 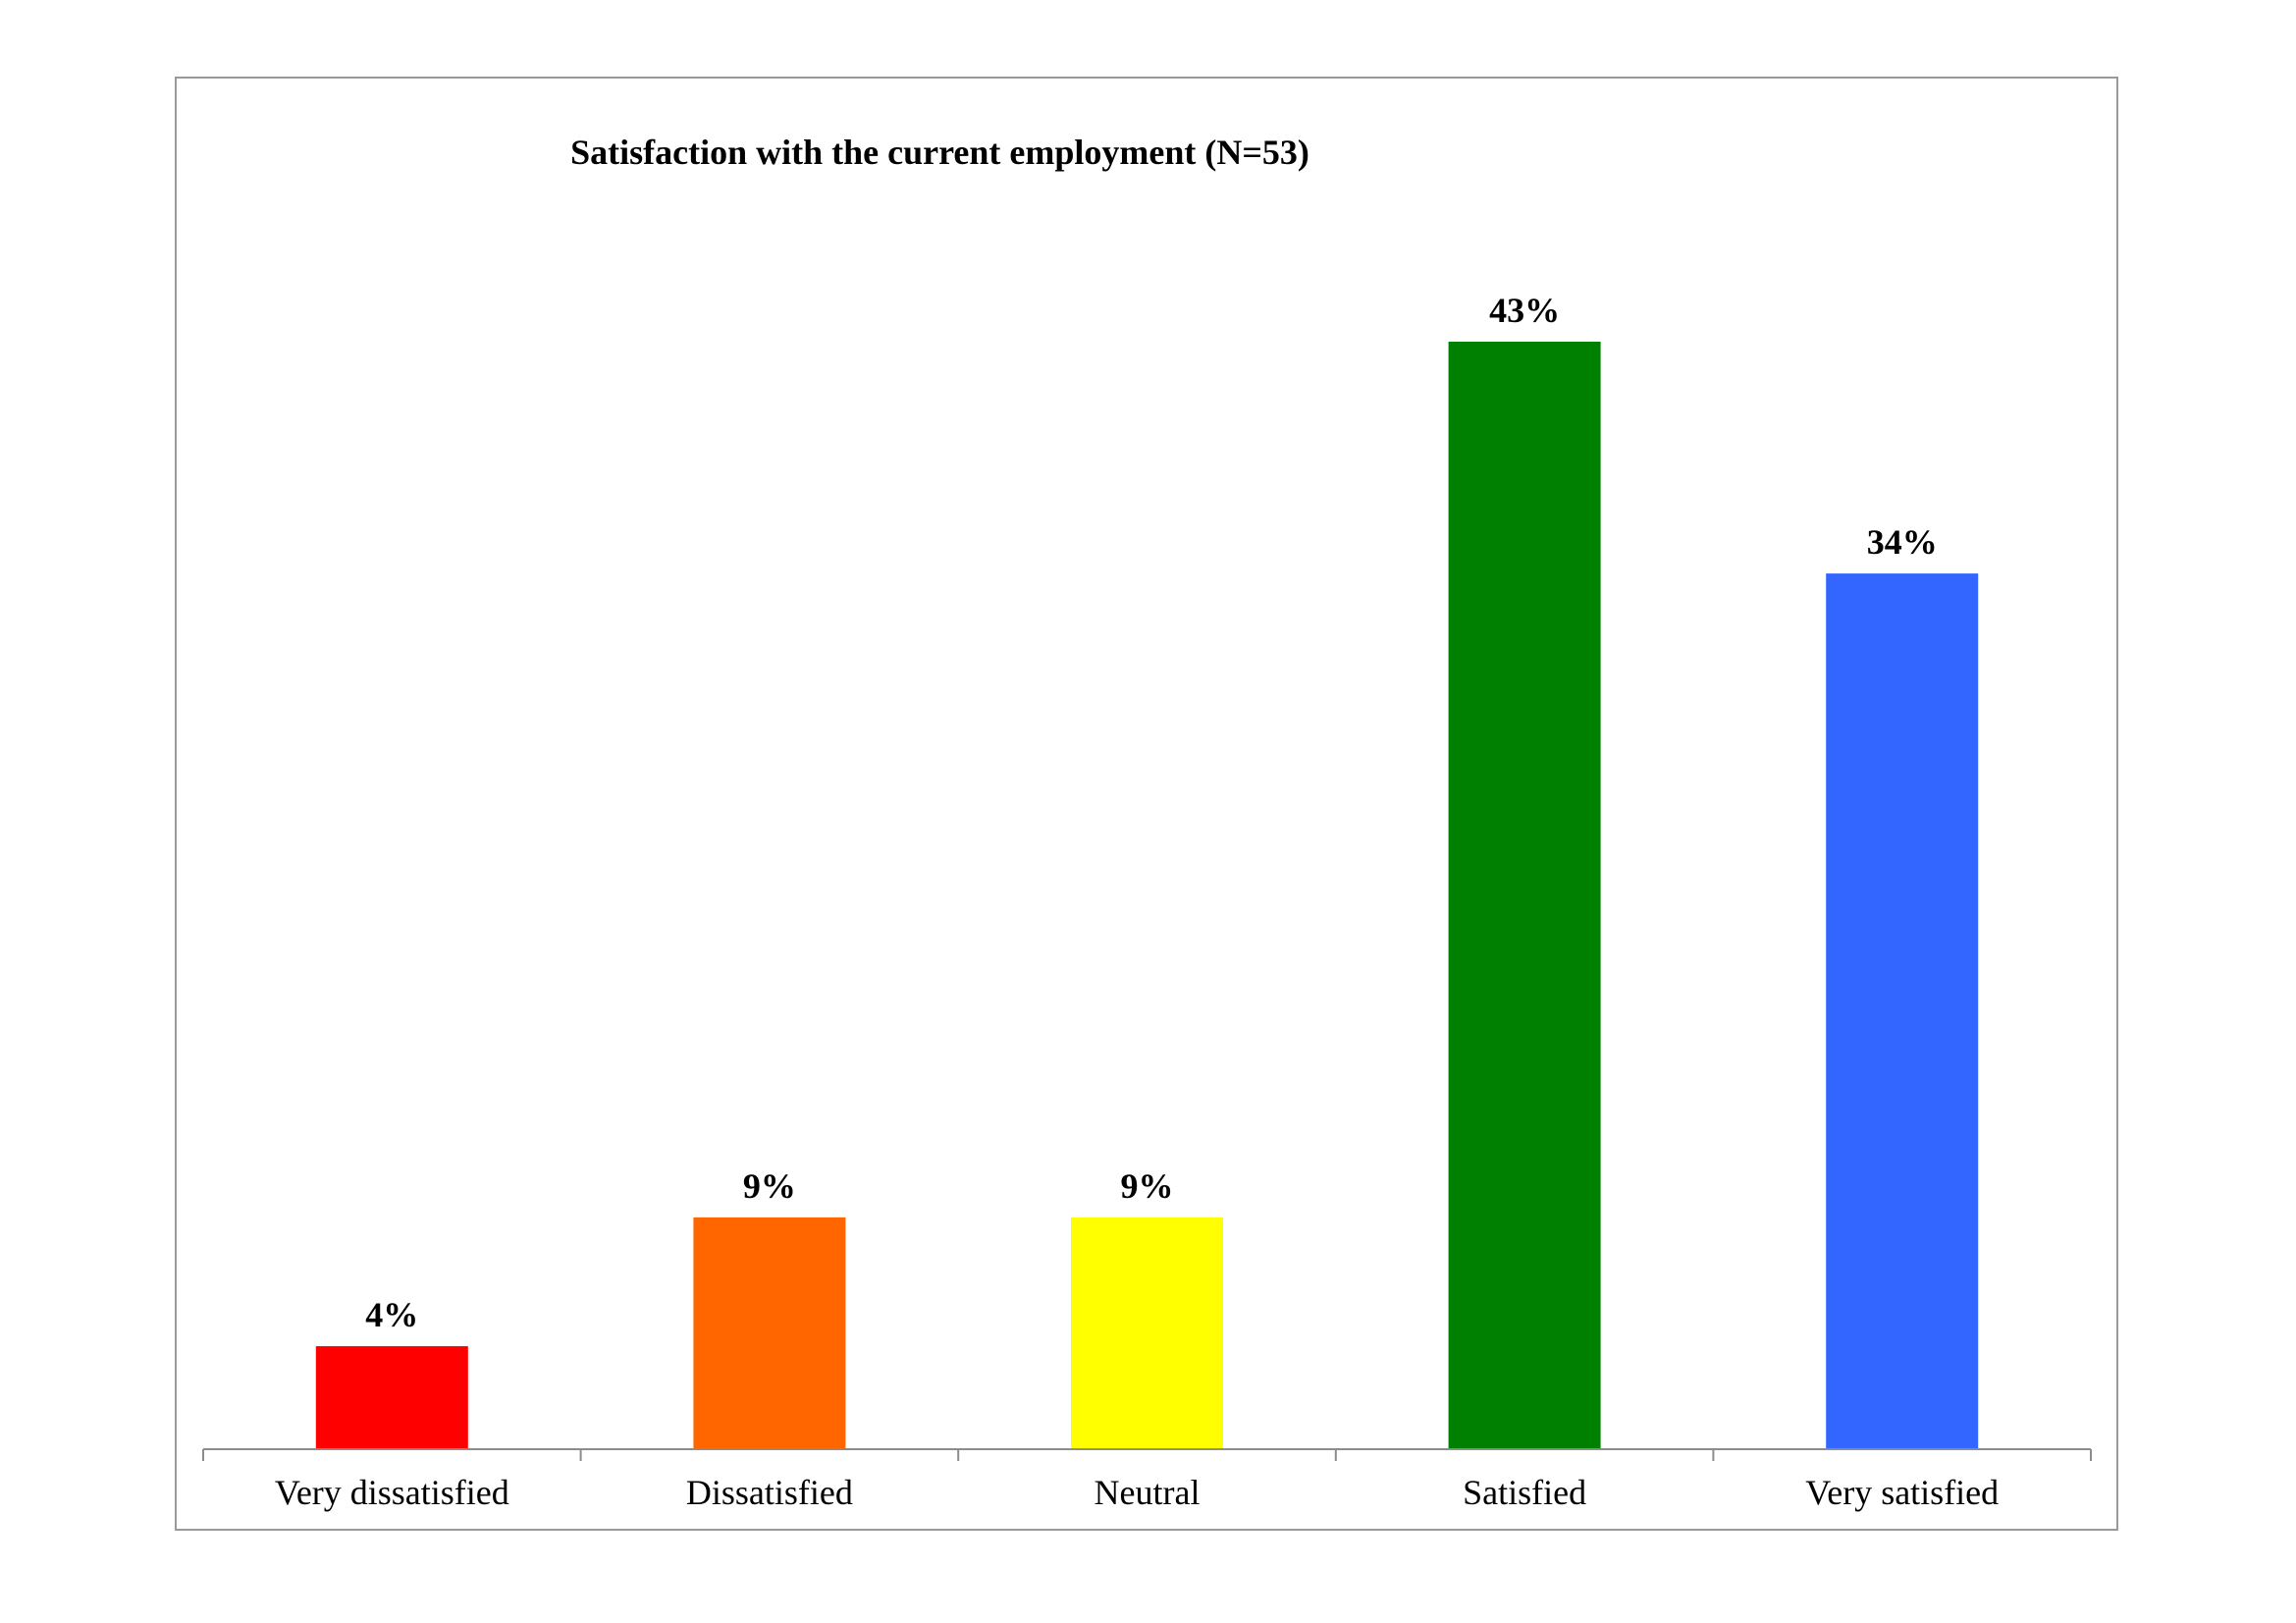 I want to click on bar-dissatisfied, so click(x=769, y=1333).